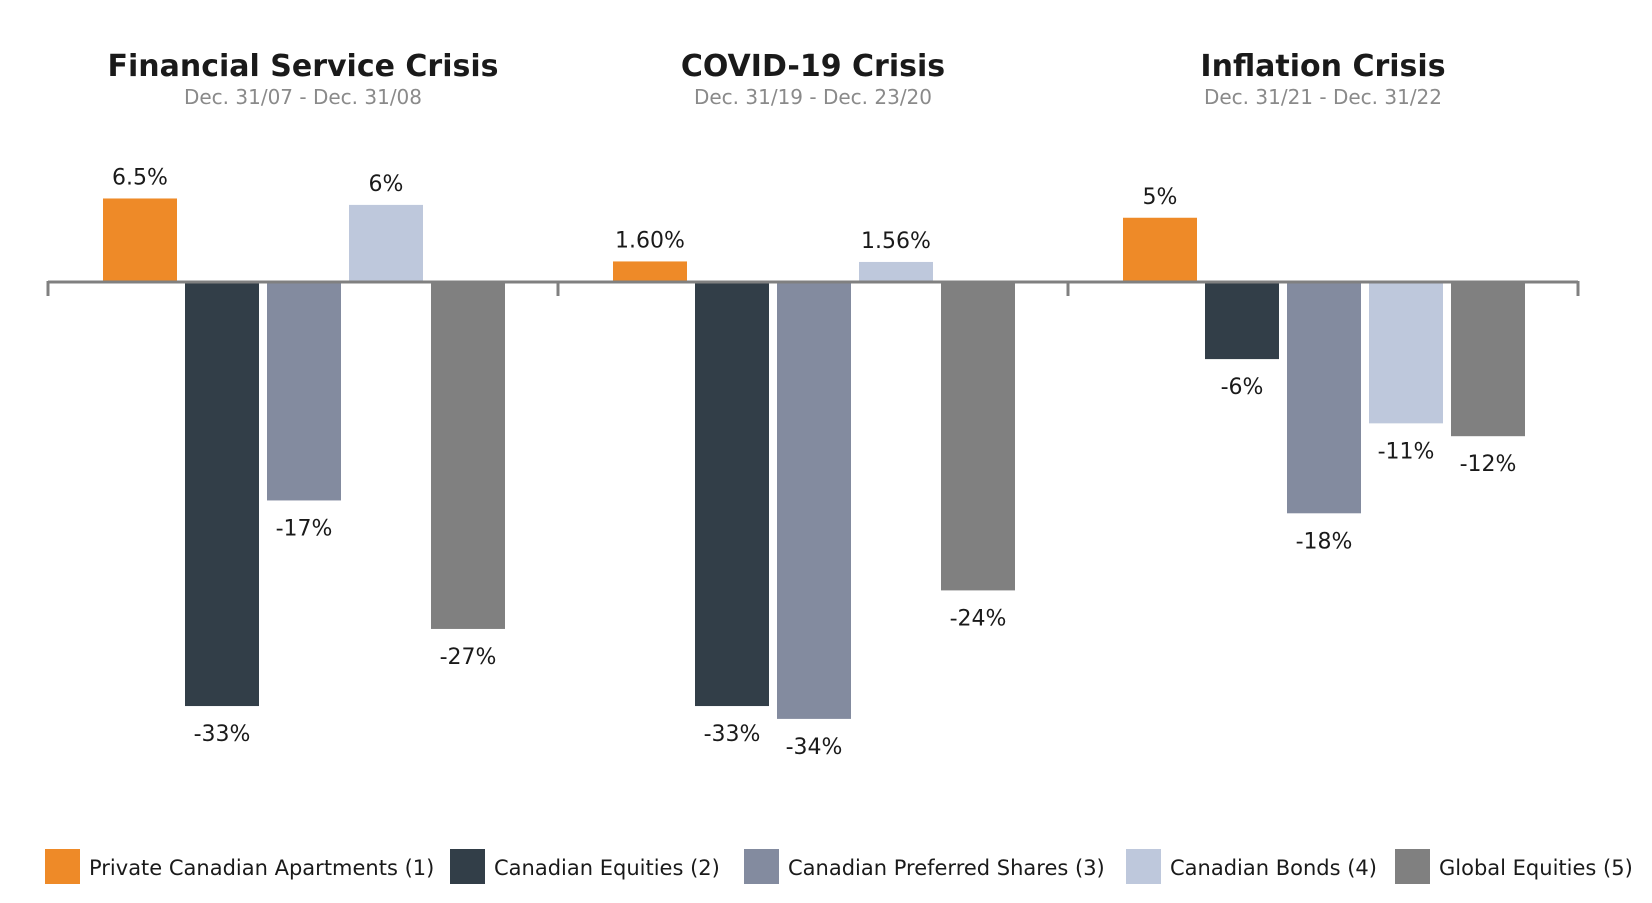  Describe the element at coordinates (1536, 868) in the screenshot. I see `legend-label: Global Equities (5)` at that location.